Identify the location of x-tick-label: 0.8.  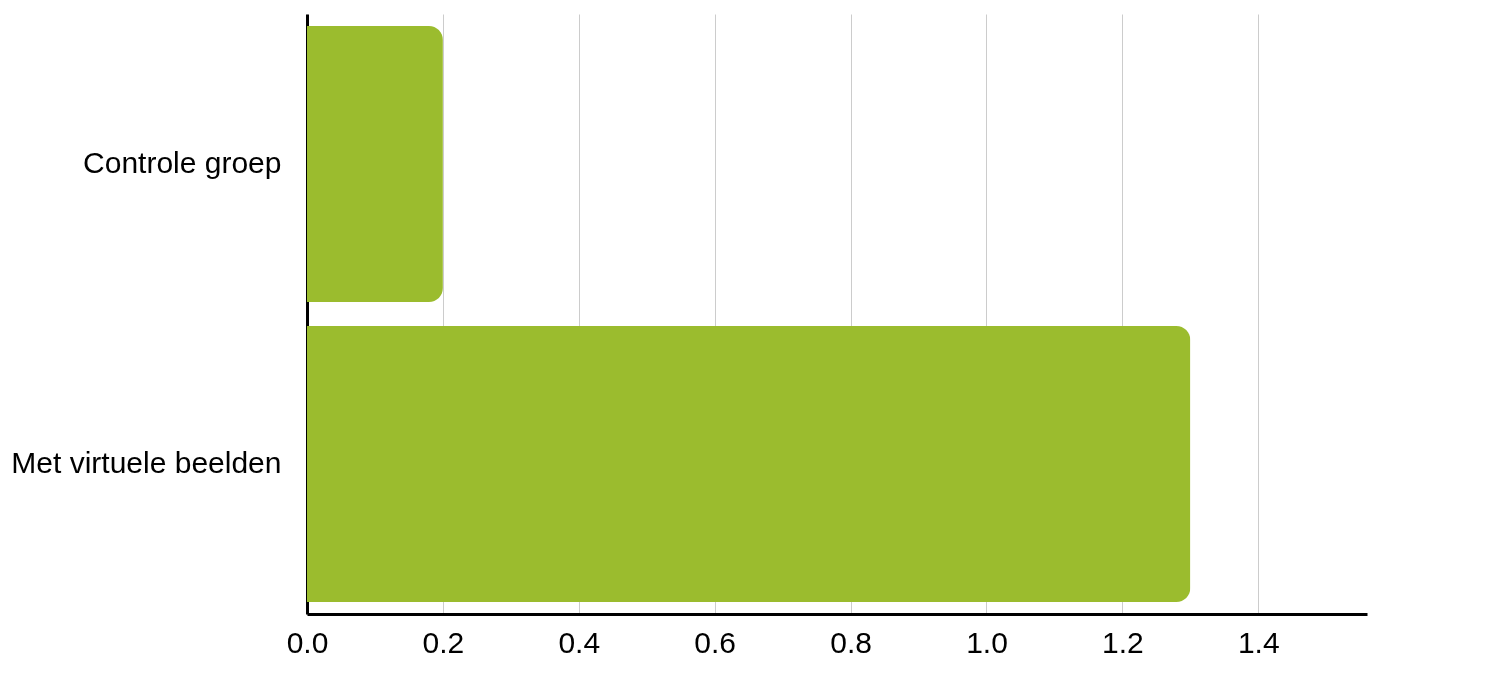
(851, 642).